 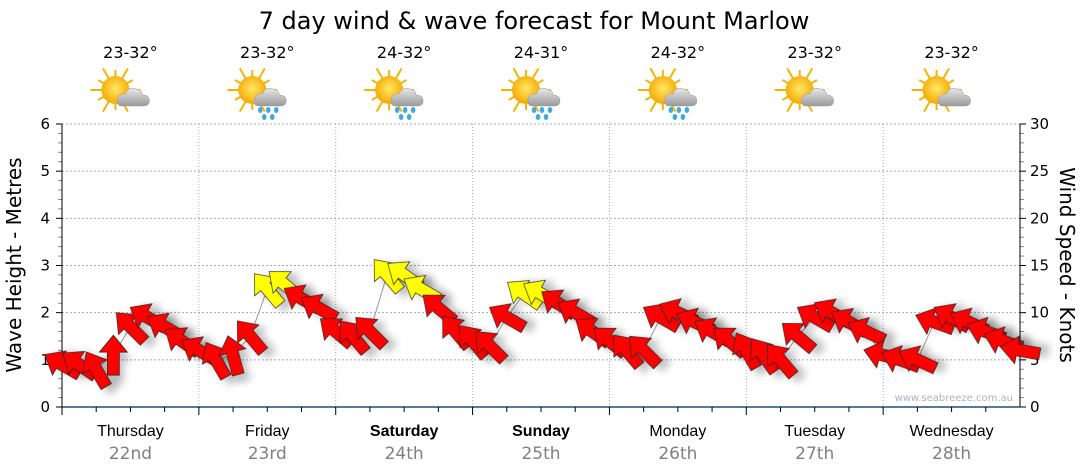 I want to click on date-label: 23rd, so click(x=267, y=454).